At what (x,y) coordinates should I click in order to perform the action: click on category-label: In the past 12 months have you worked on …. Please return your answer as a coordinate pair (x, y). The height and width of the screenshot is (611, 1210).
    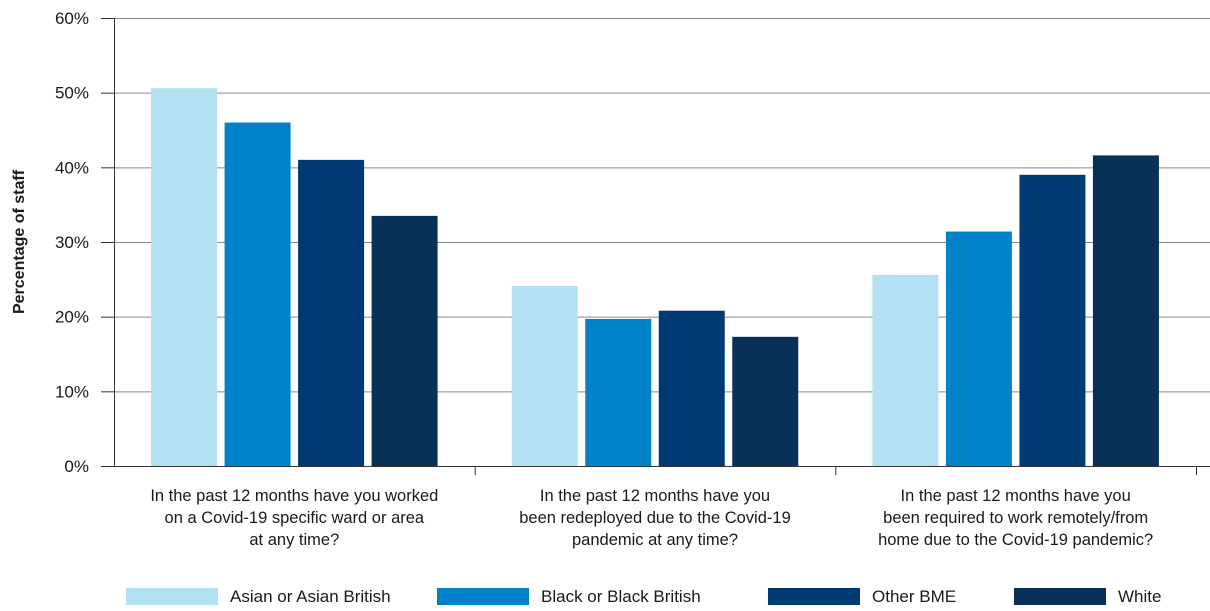
    Looking at the image, I should click on (294, 518).